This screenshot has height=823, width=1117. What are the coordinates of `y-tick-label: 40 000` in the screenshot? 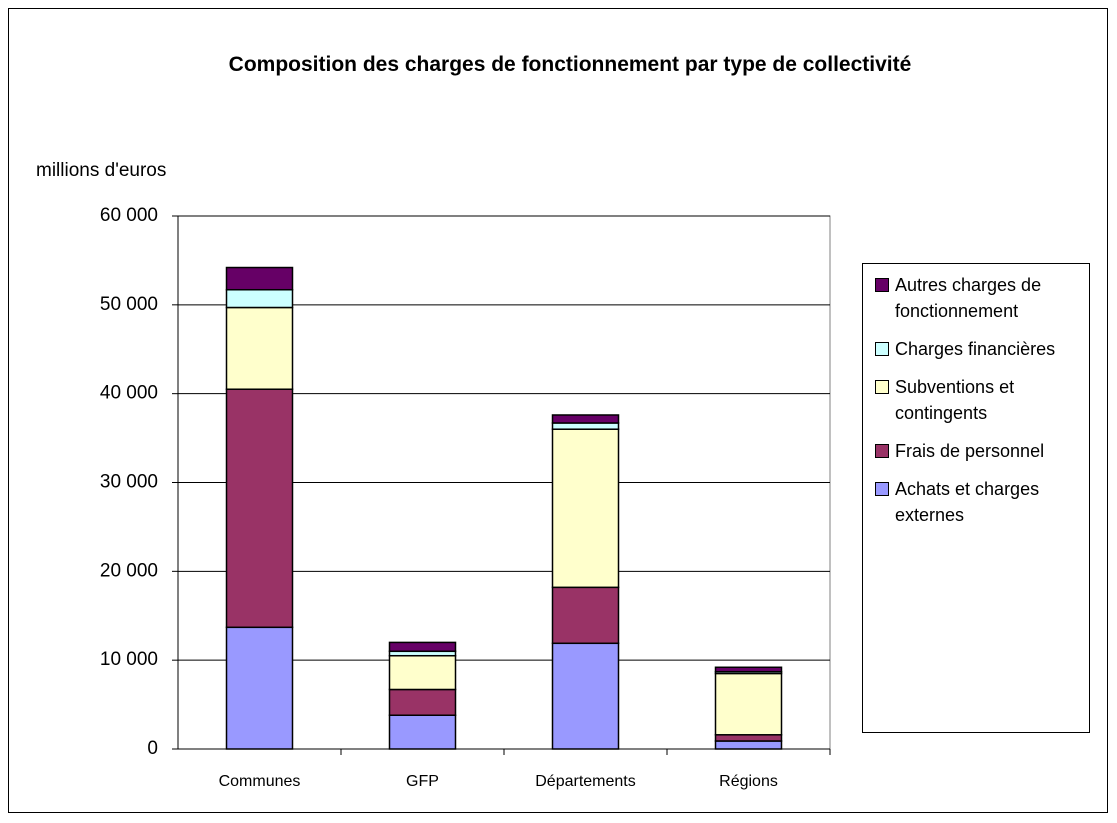 It's located at (129, 393).